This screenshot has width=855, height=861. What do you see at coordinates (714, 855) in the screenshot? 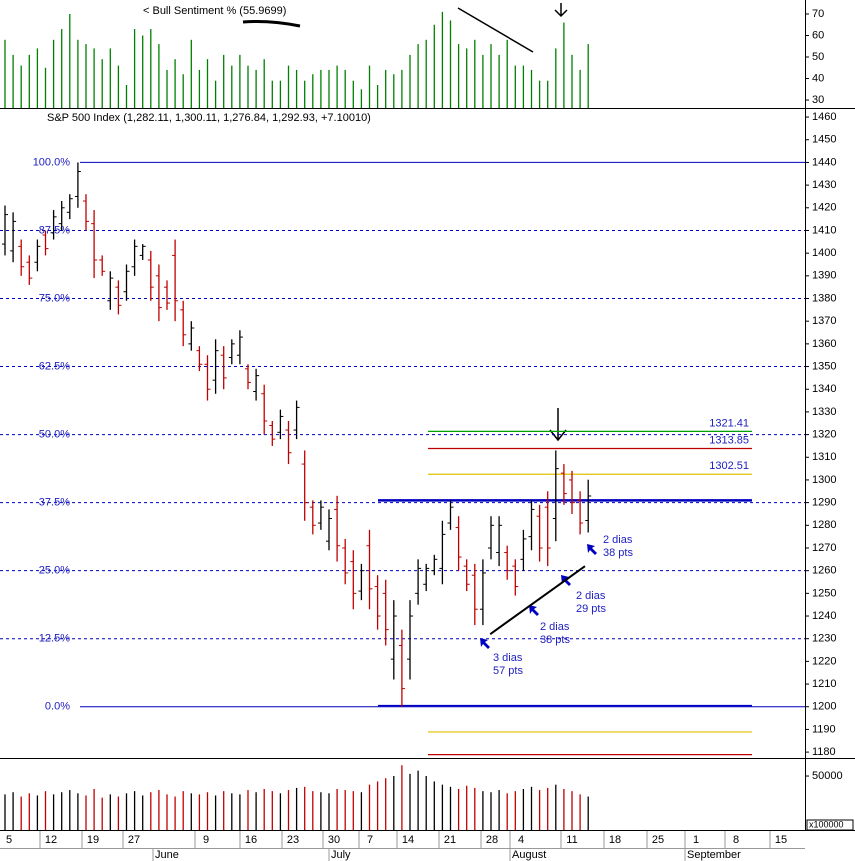
I see `month-label: September` at bounding box center [714, 855].